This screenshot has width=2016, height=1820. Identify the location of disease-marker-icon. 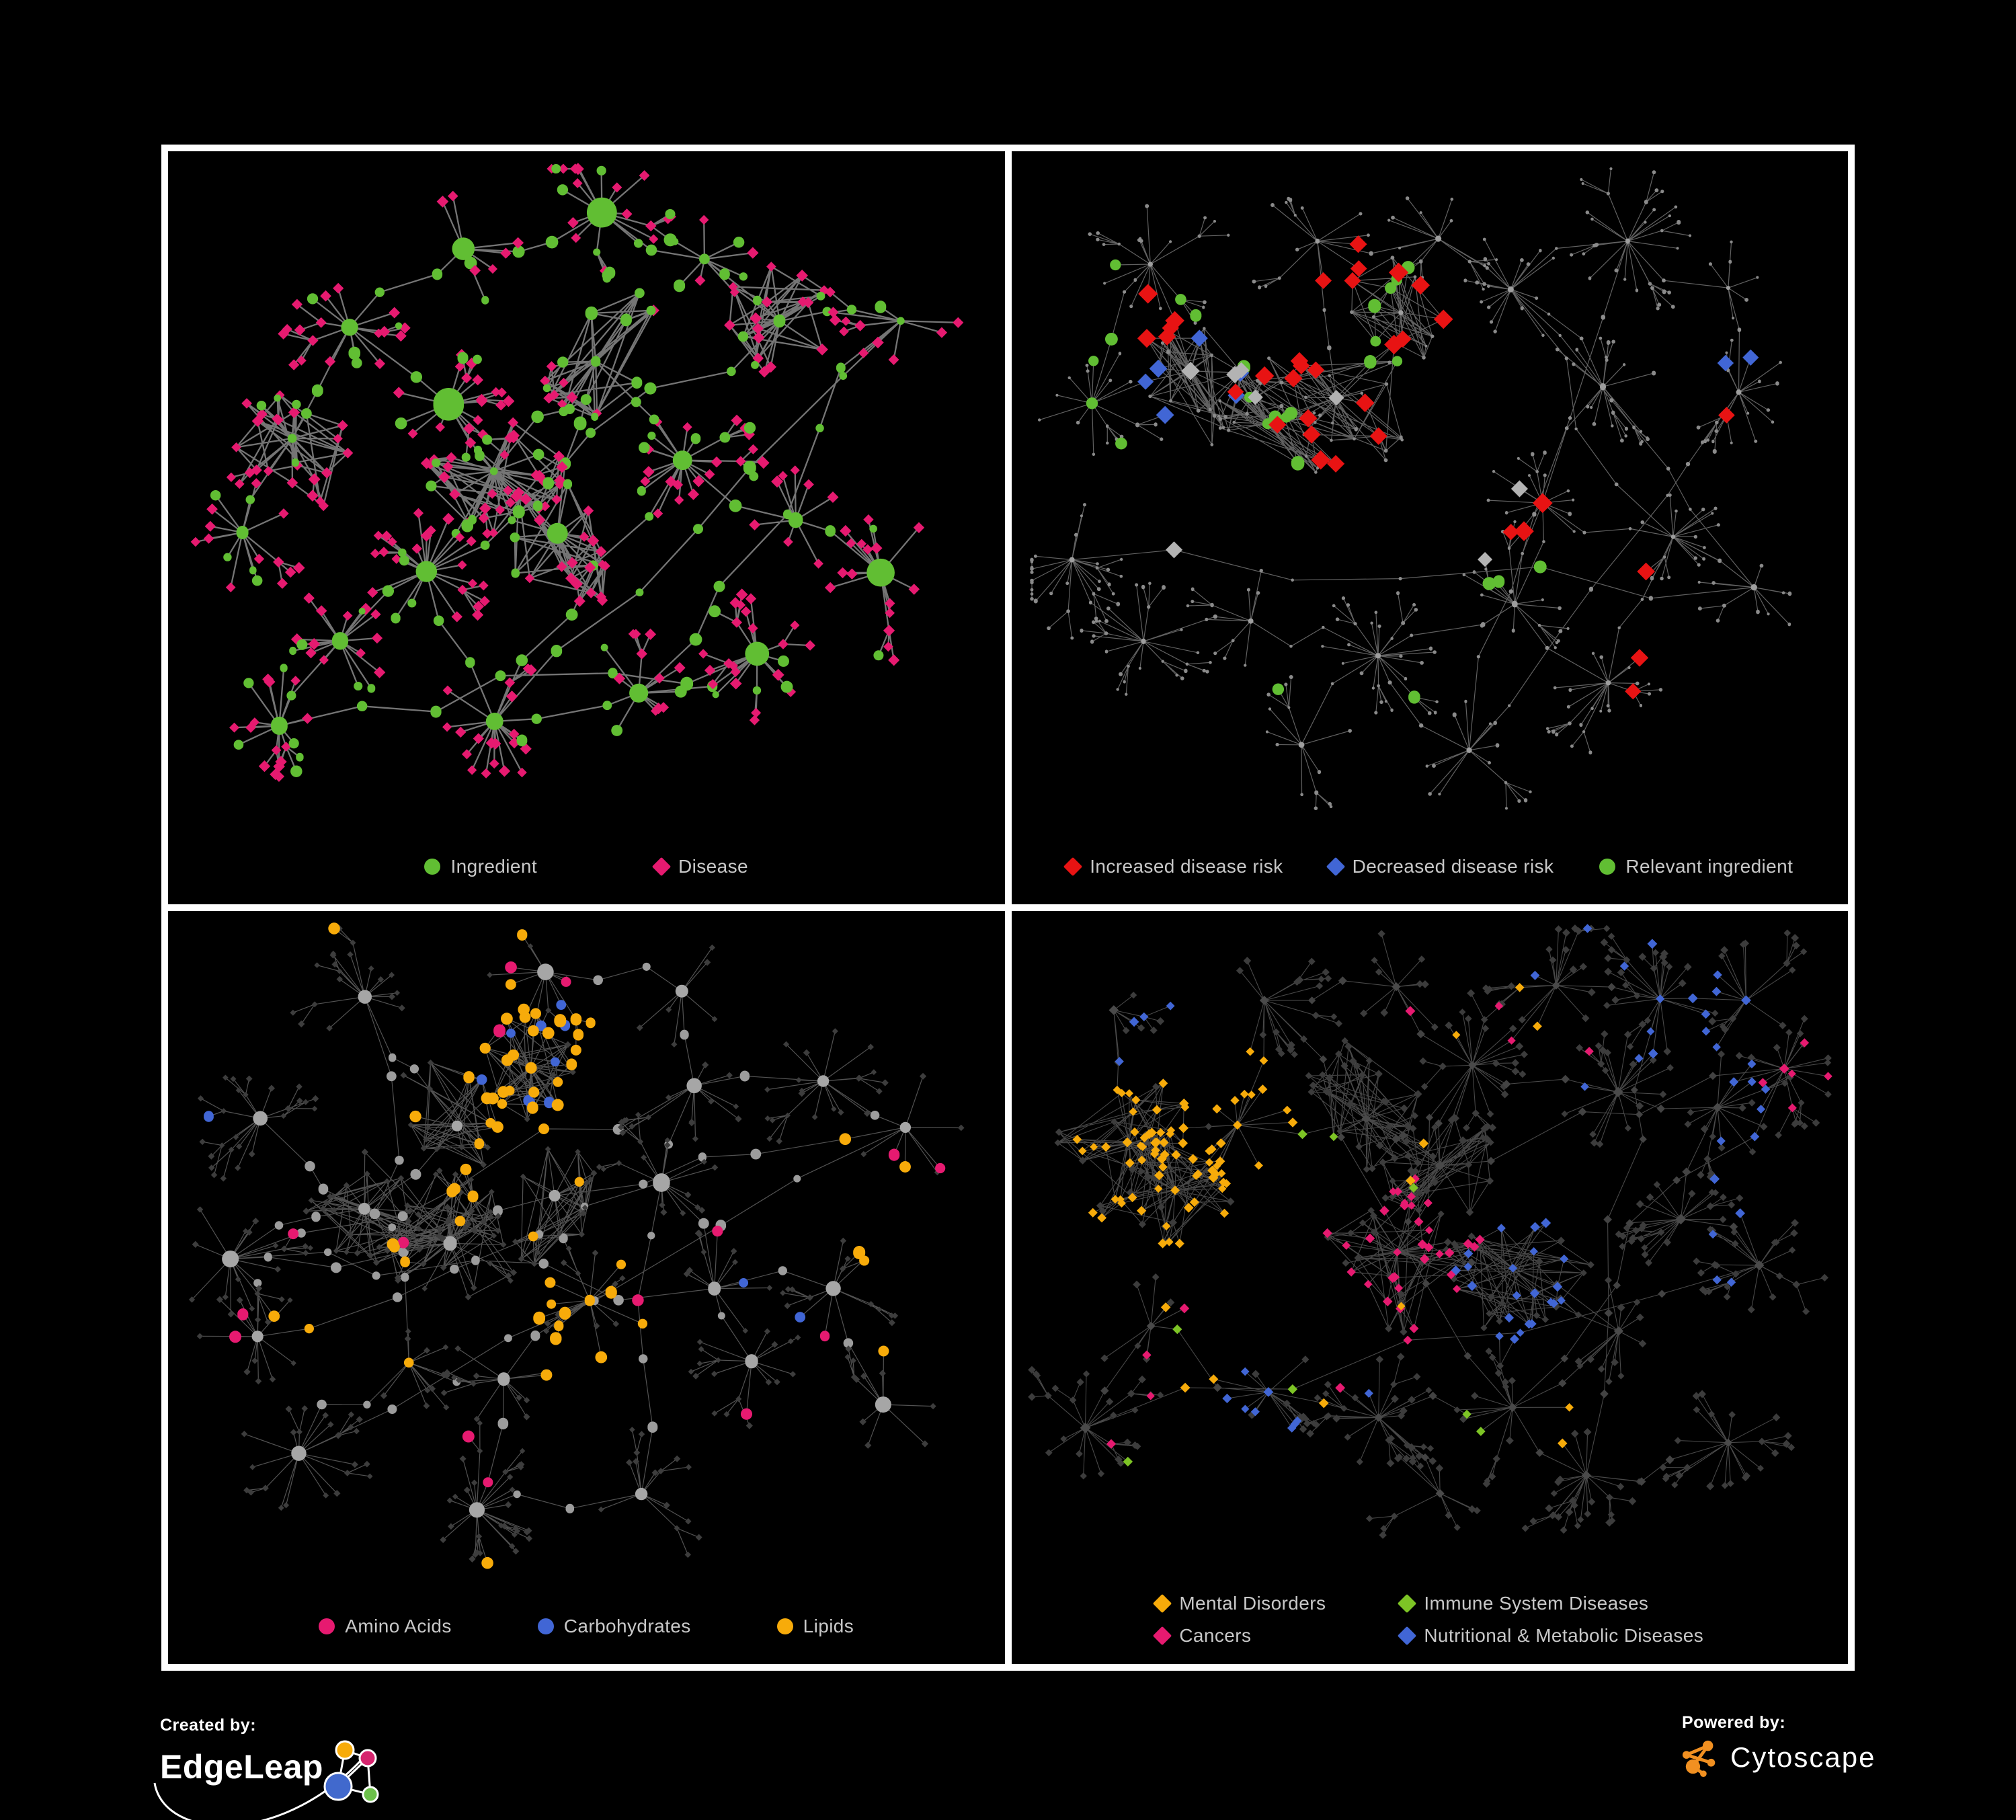
(661, 867).